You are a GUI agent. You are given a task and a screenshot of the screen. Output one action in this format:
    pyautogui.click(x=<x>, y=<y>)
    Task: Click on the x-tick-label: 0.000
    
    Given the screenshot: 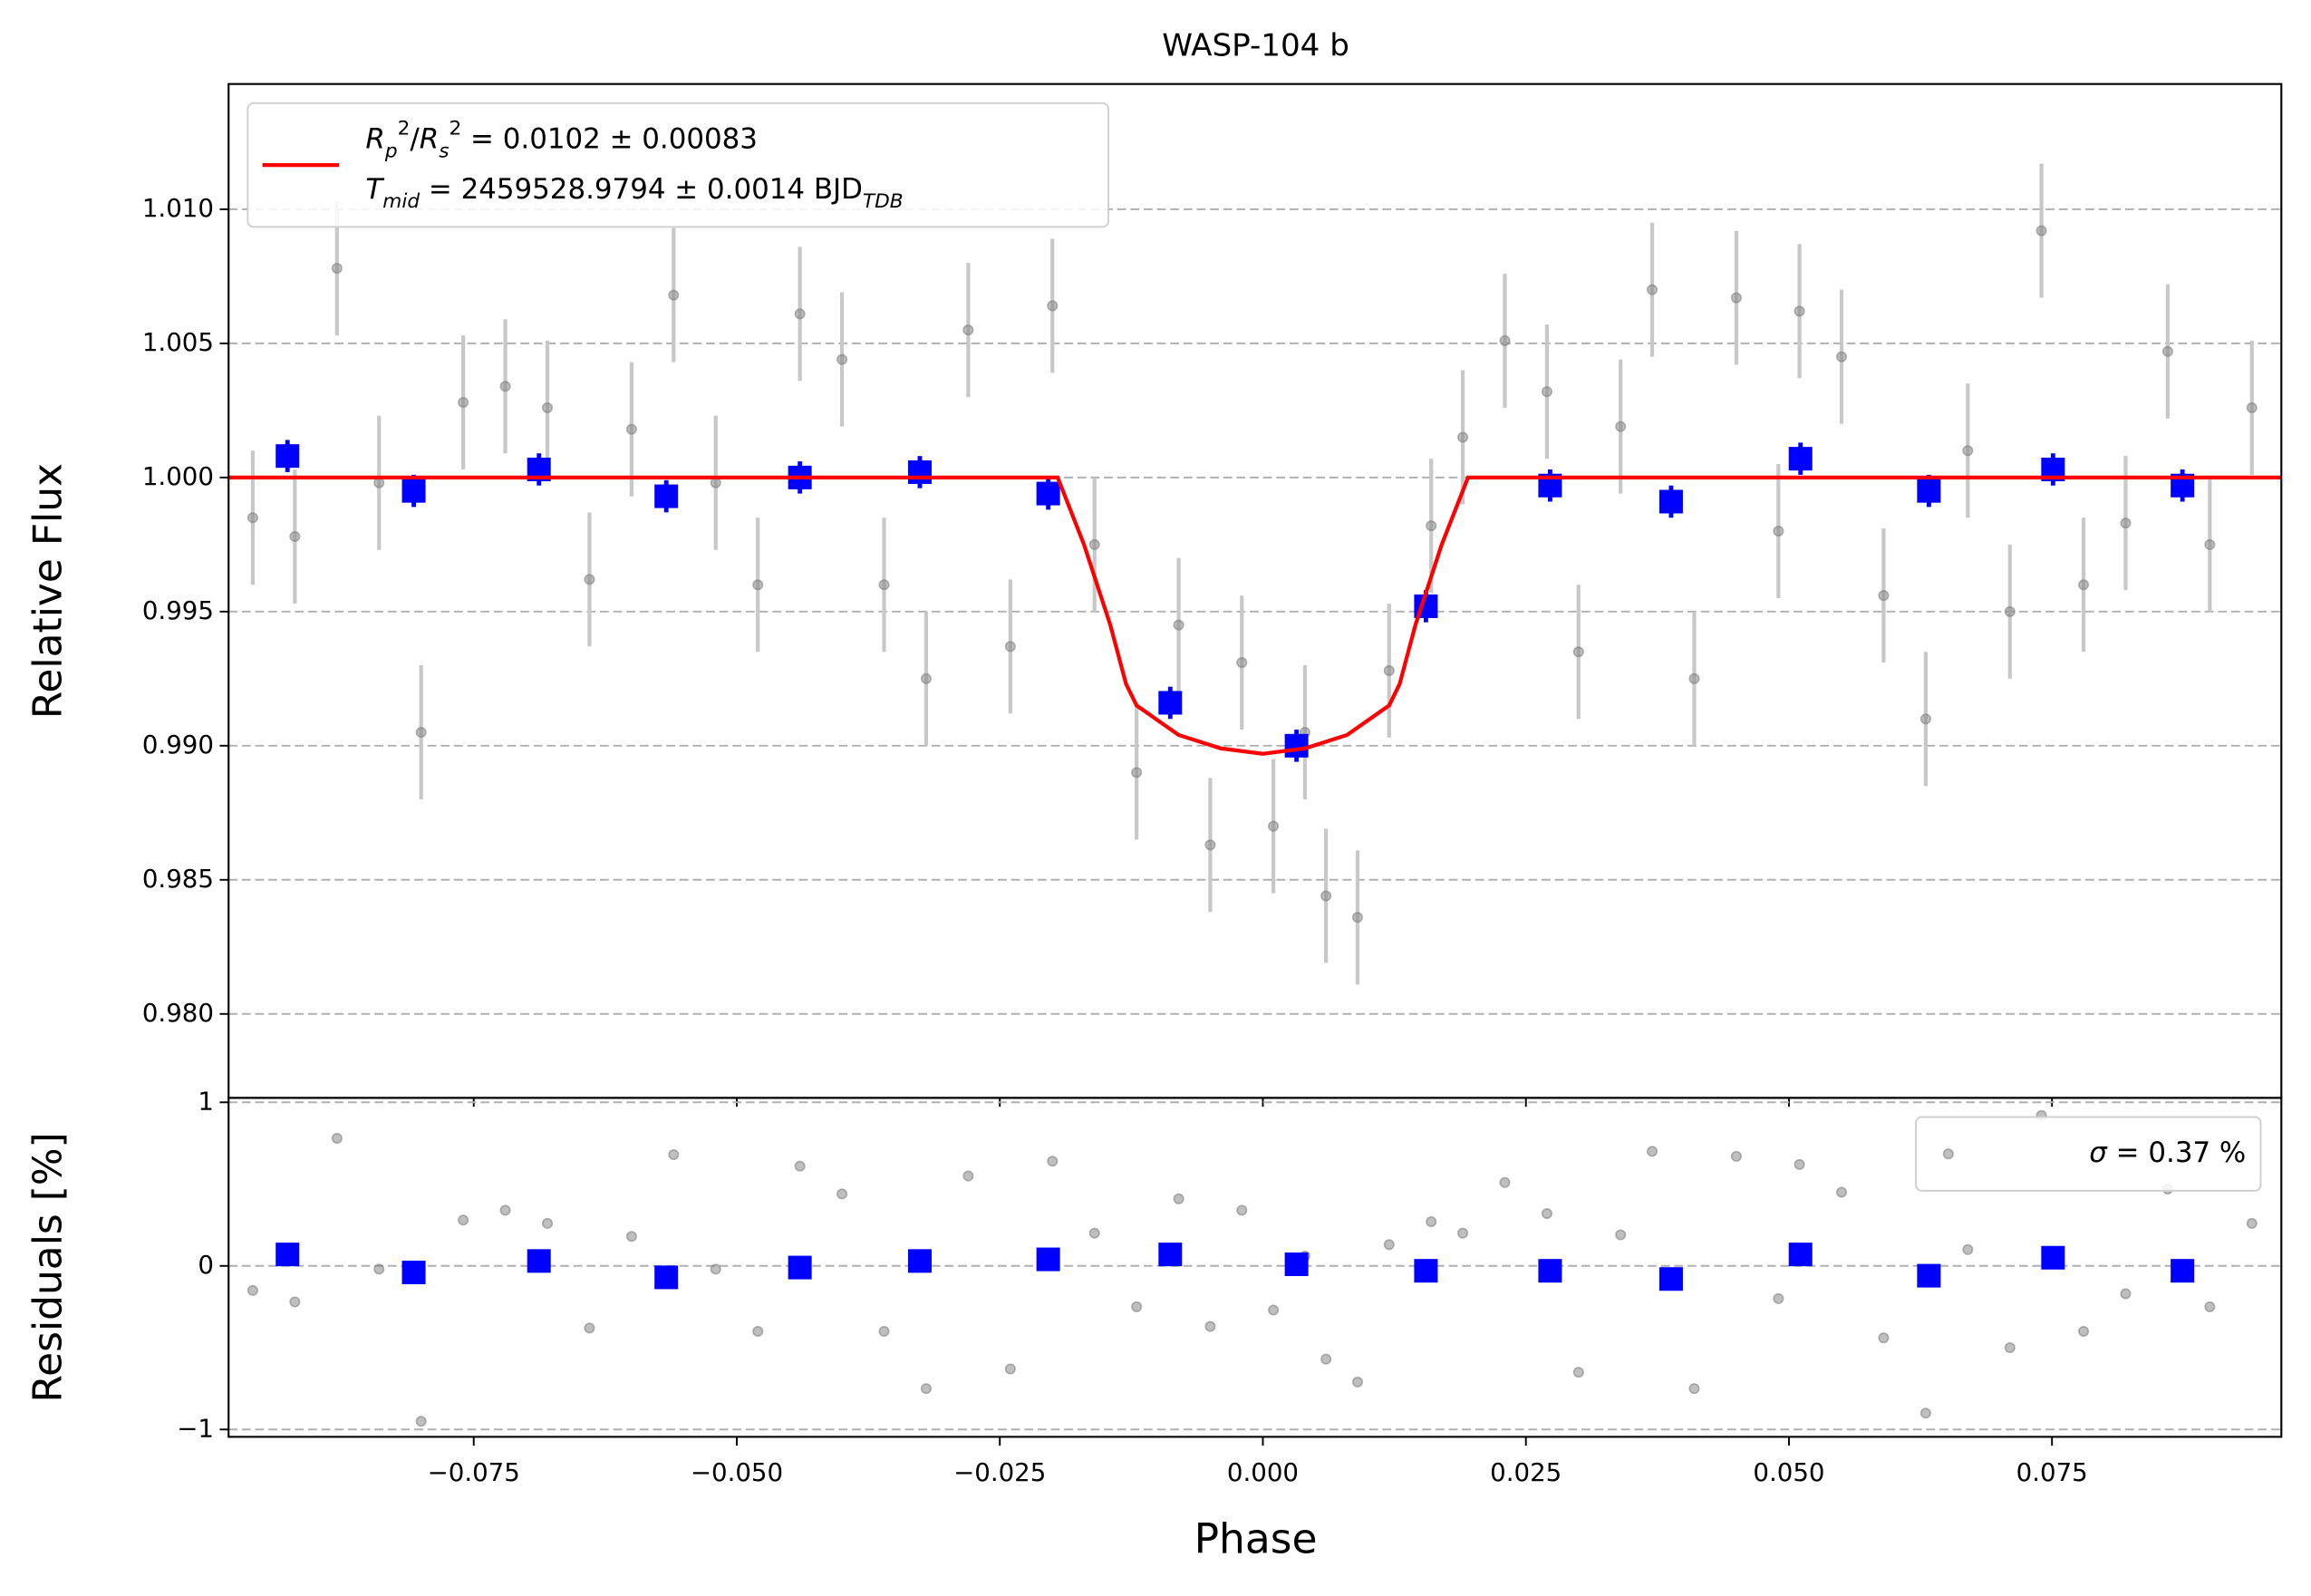 What is the action you would take?
    pyautogui.click(x=1263, y=1472)
    